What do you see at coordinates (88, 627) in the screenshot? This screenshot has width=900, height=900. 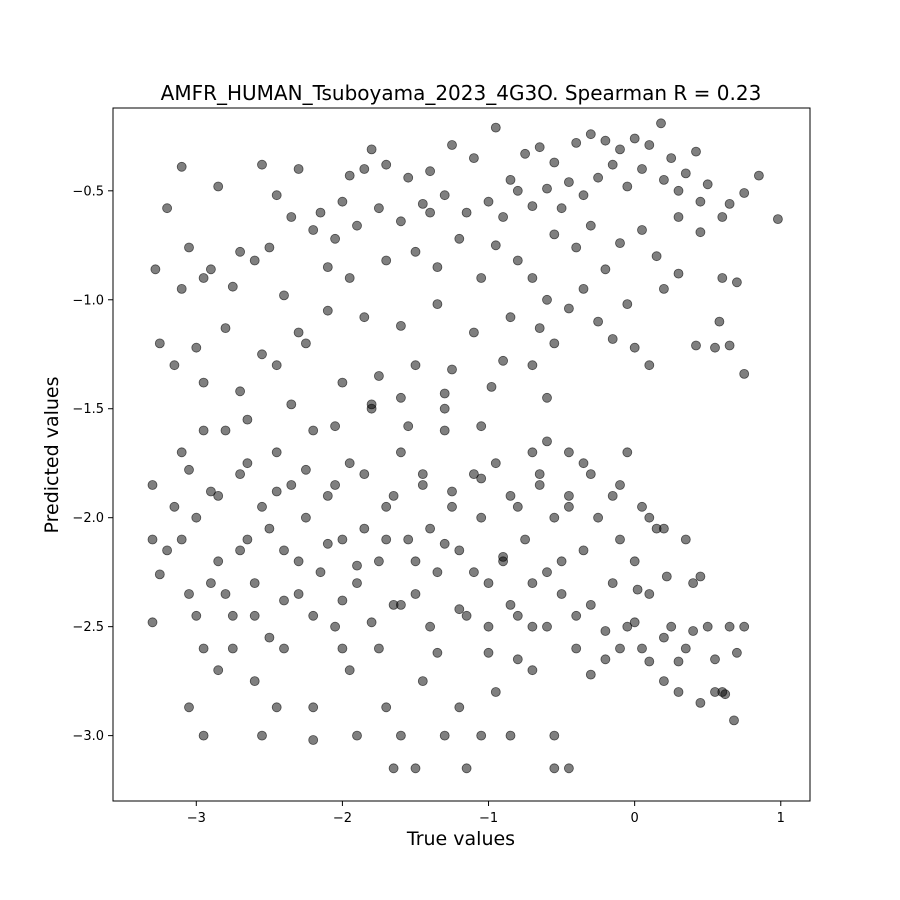 I see `y-tick-label: −2.5` at bounding box center [88, 627].